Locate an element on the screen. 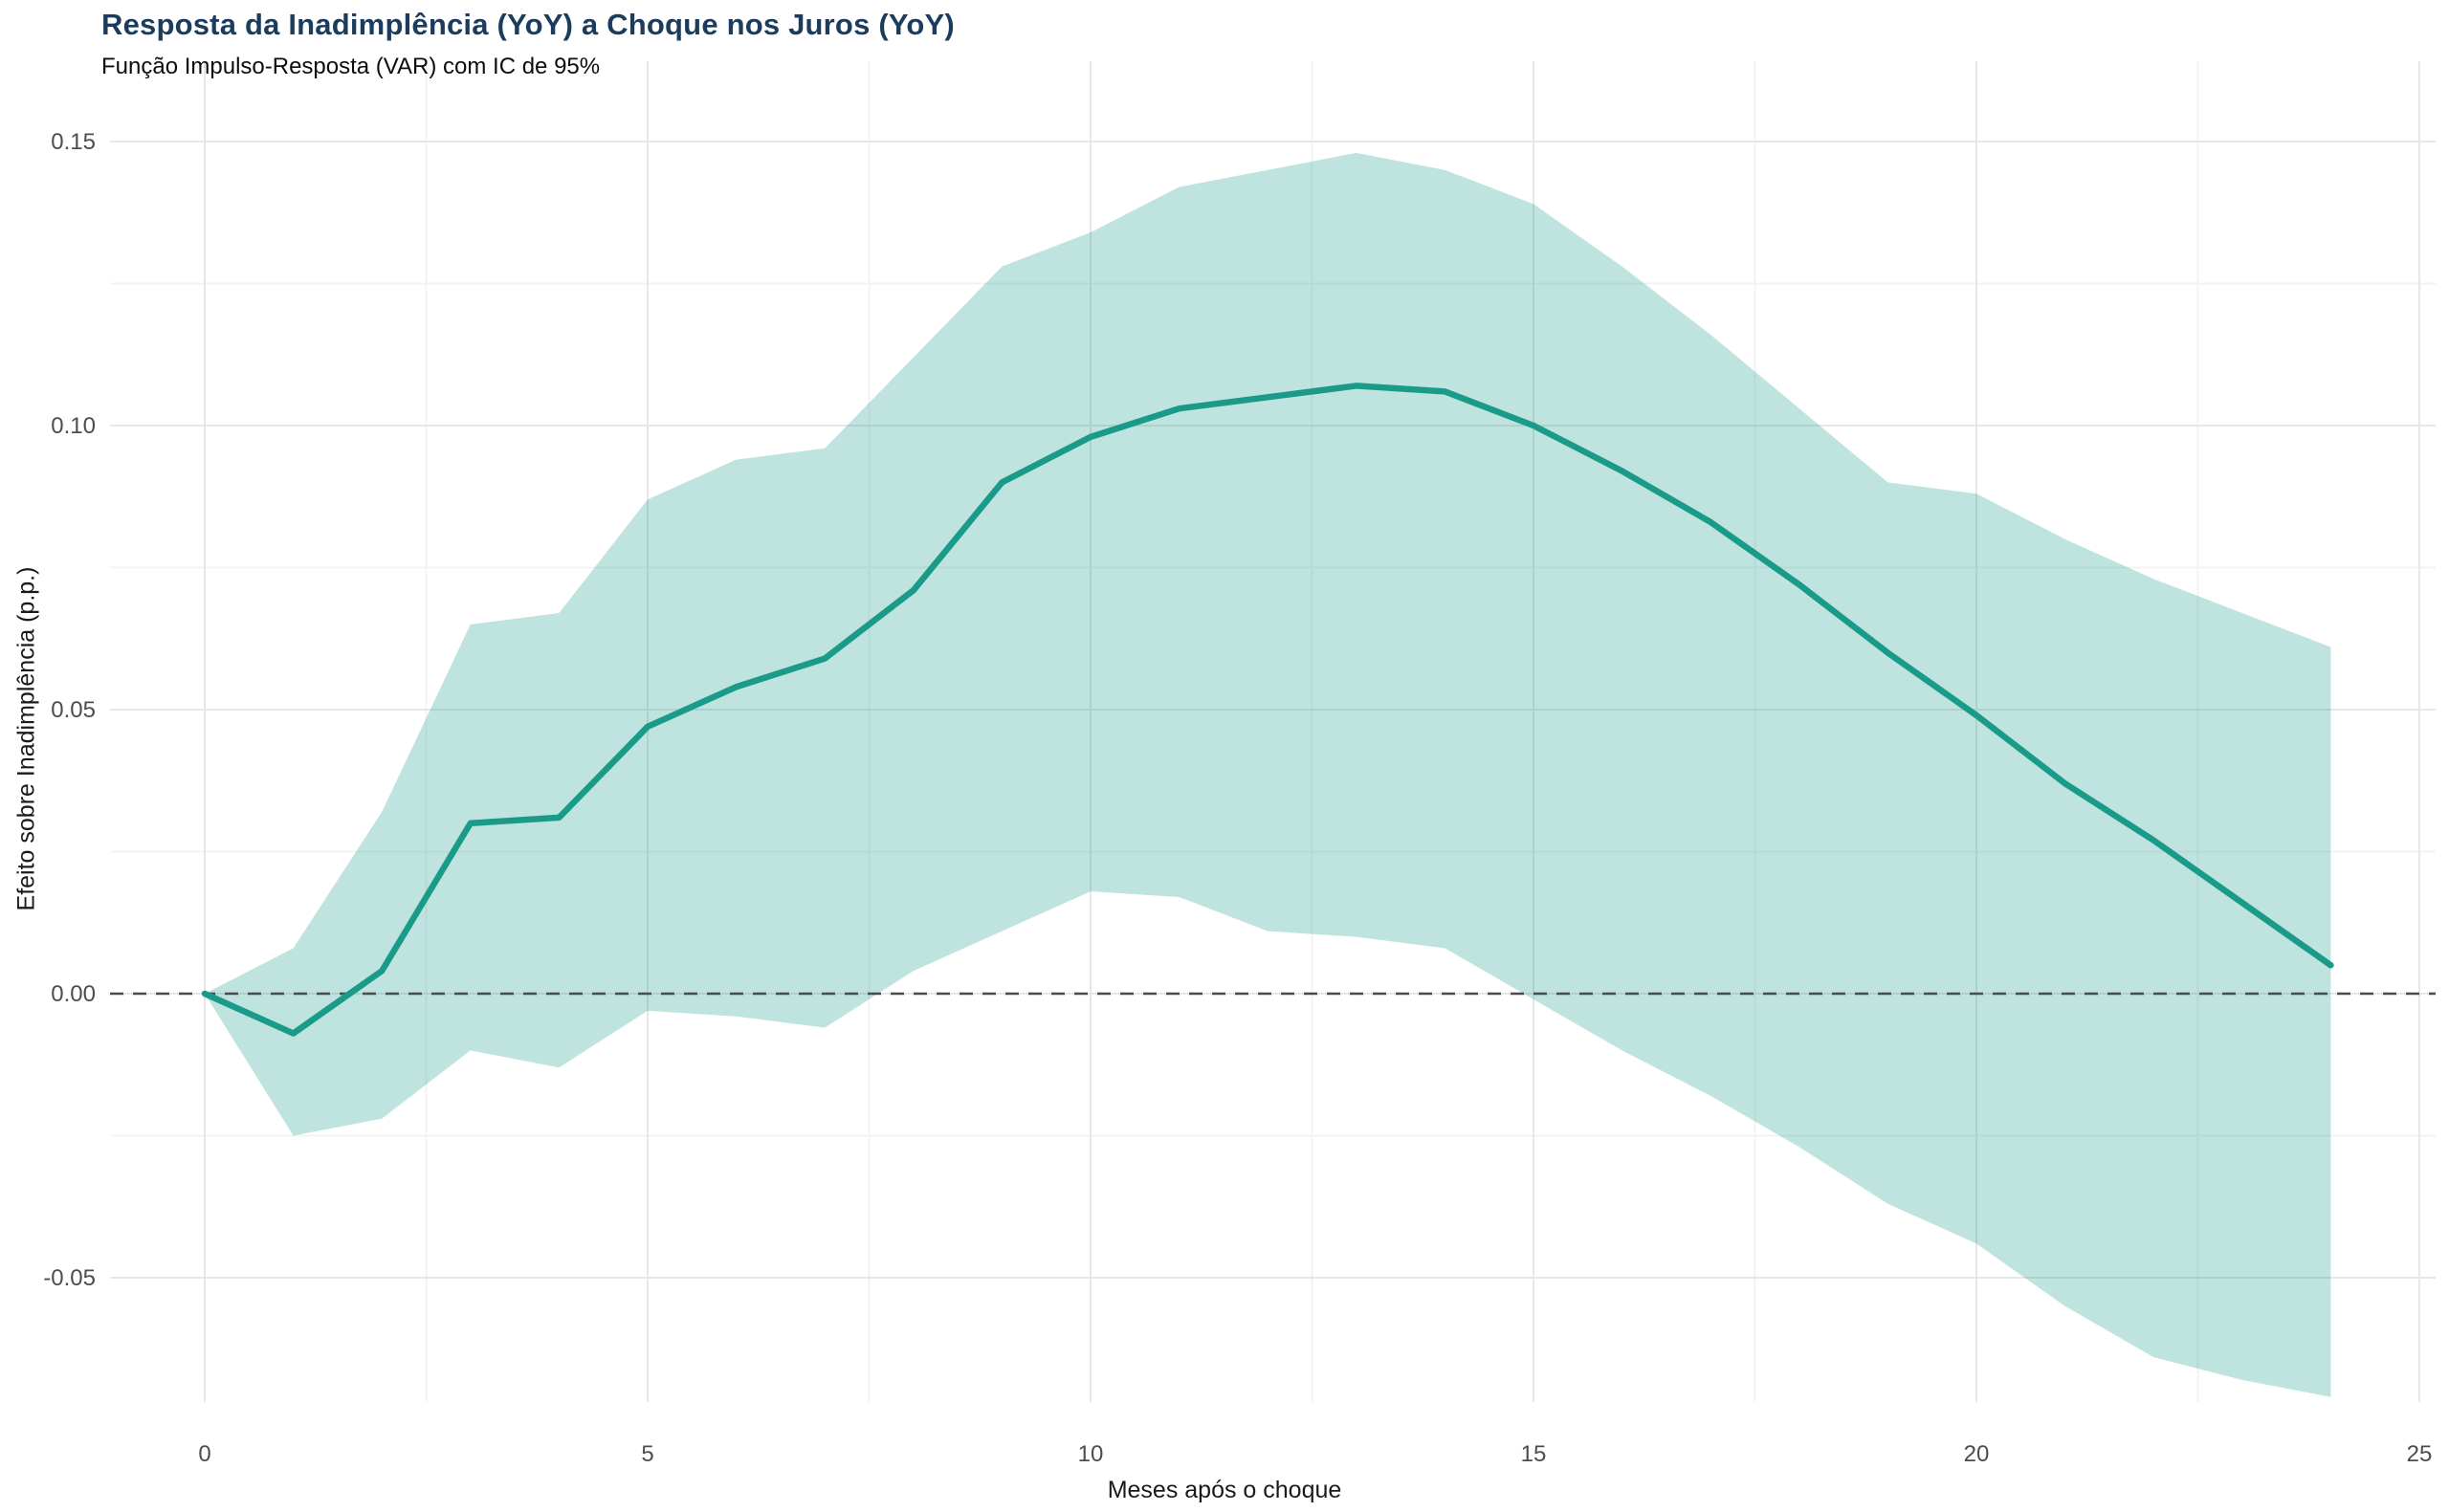  y-tick-label: -0.05 is located at coordinates (70, 1278).